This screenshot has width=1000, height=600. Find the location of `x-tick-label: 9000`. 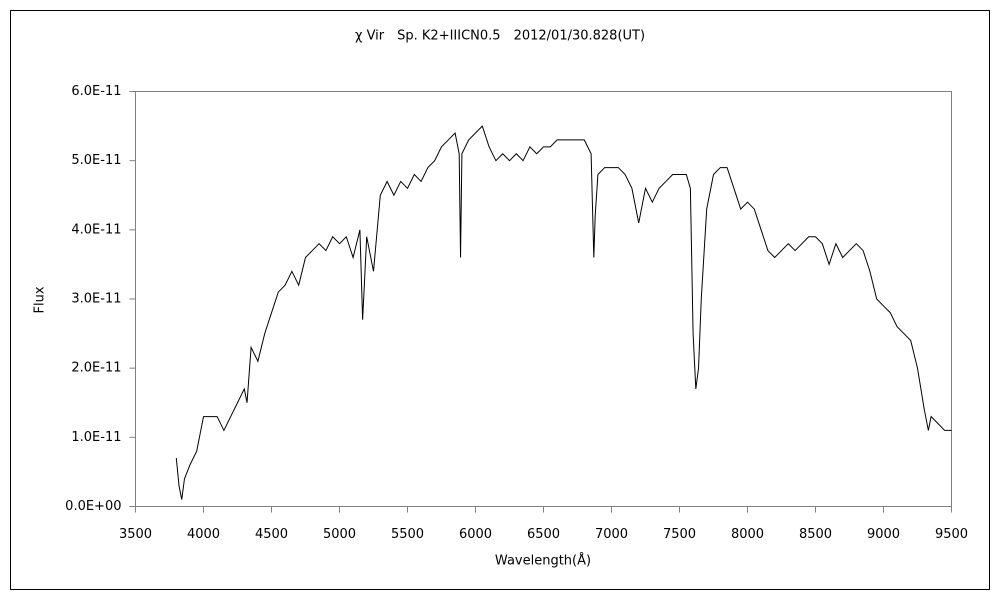

x-tick-label: 9000 is located at coordinates (883, 534).